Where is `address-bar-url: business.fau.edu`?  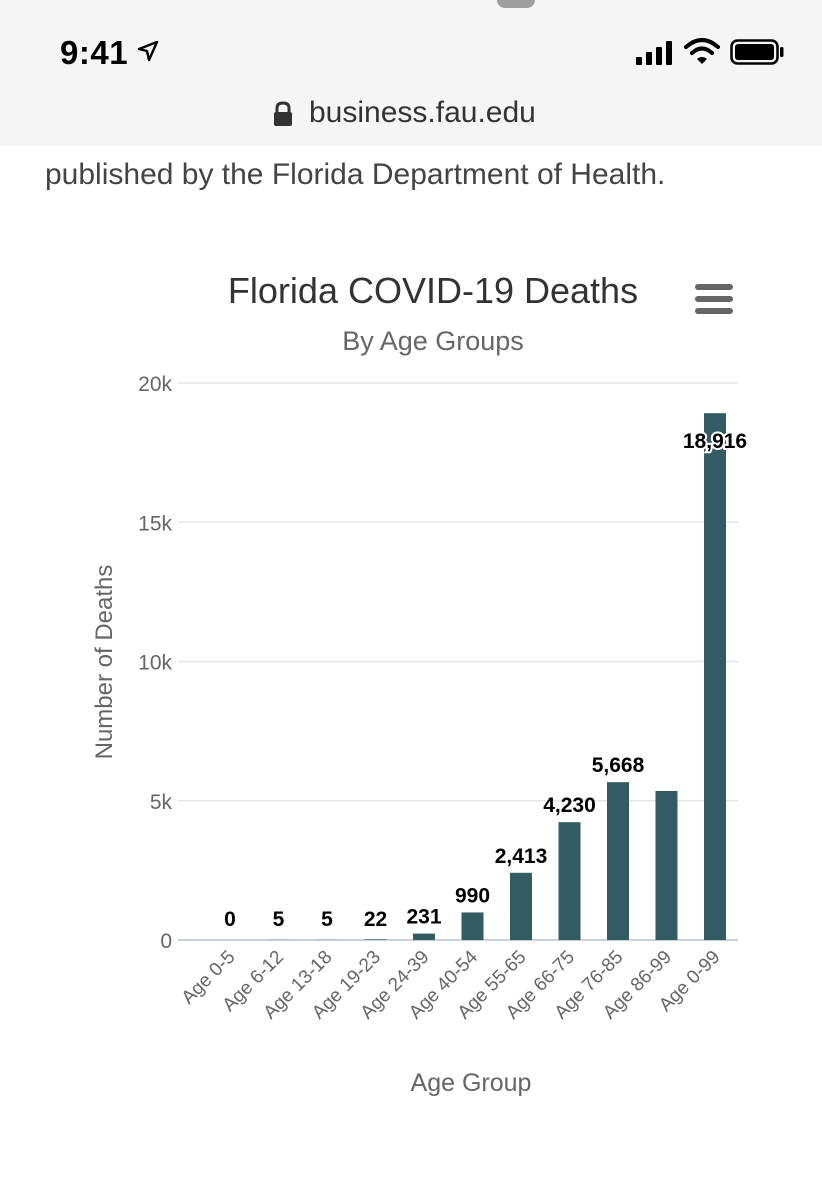
address-bar-url: business.fau.edu is located at coordinates (422, 112).